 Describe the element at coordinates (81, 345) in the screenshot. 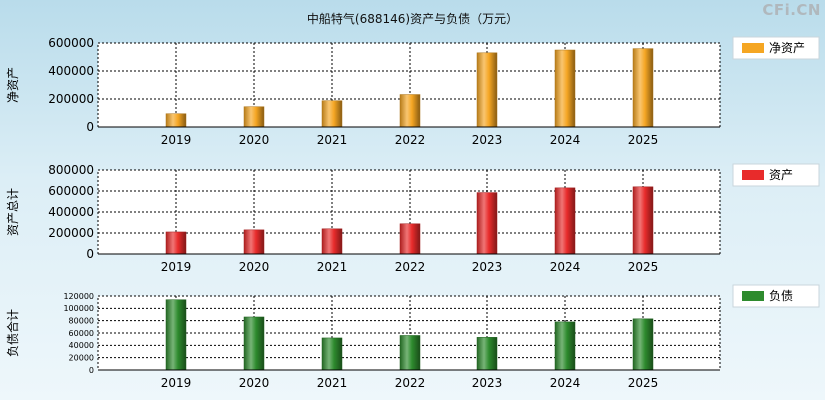

I see `y-tick-label: 40000` at that location.